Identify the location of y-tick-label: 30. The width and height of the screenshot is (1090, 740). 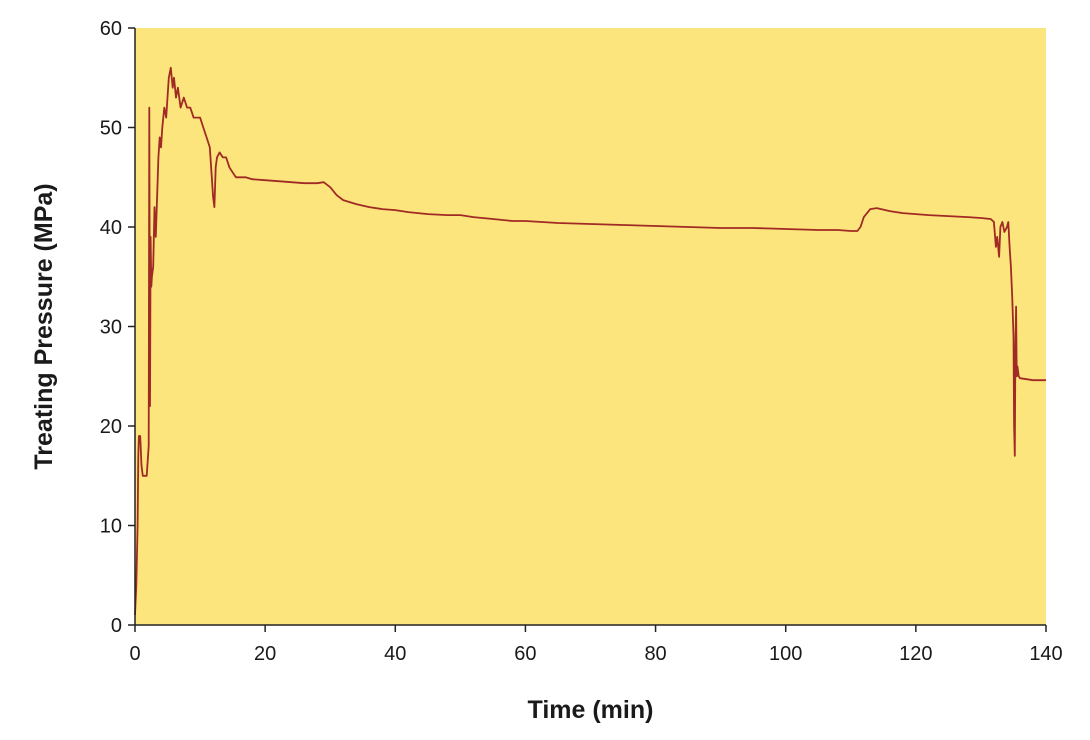
(111, 328).